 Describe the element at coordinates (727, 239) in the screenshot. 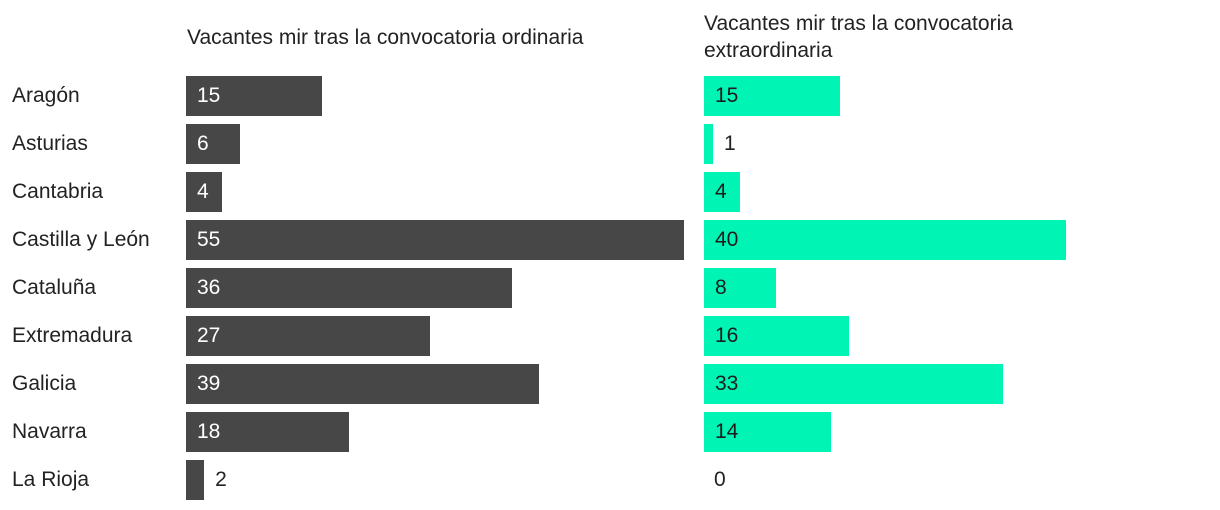

I see `value-label-extraordinaria: 40` at that location.